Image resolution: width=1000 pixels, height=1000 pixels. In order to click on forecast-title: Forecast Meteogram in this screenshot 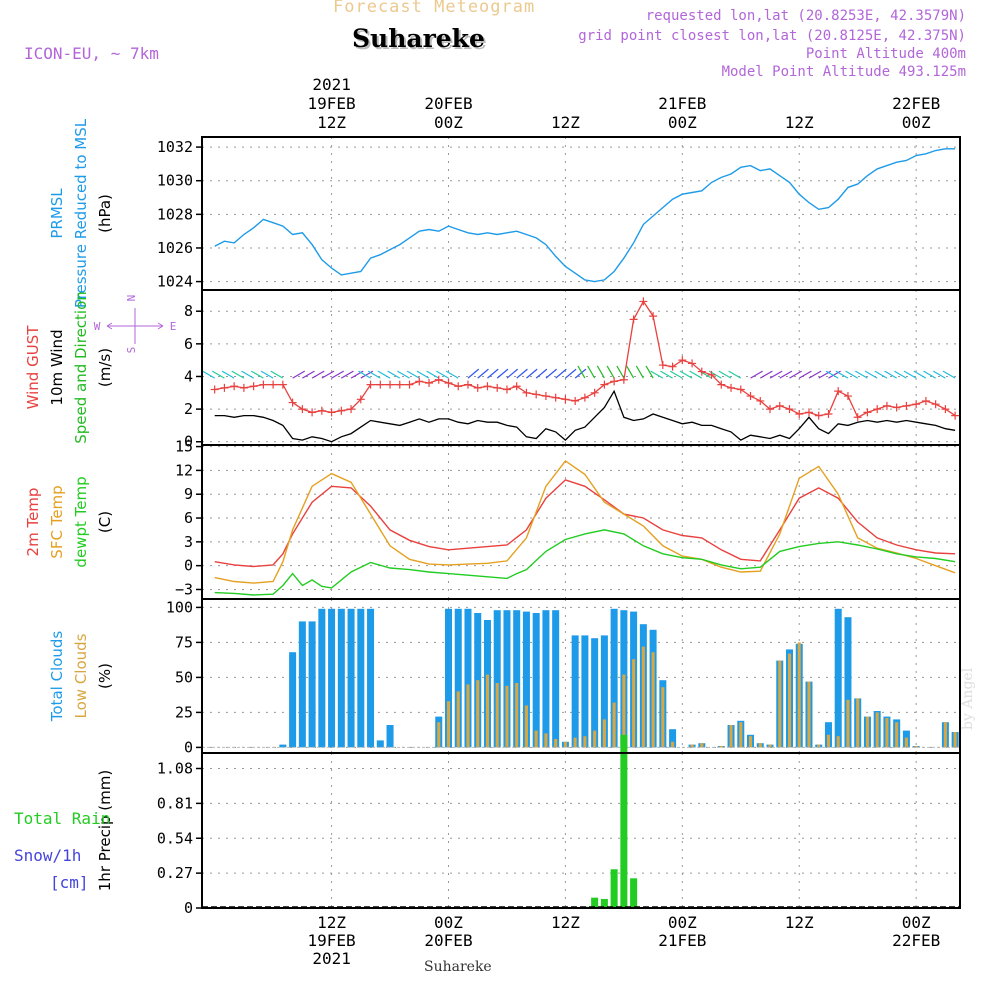, I will do `click(434, 8)`.